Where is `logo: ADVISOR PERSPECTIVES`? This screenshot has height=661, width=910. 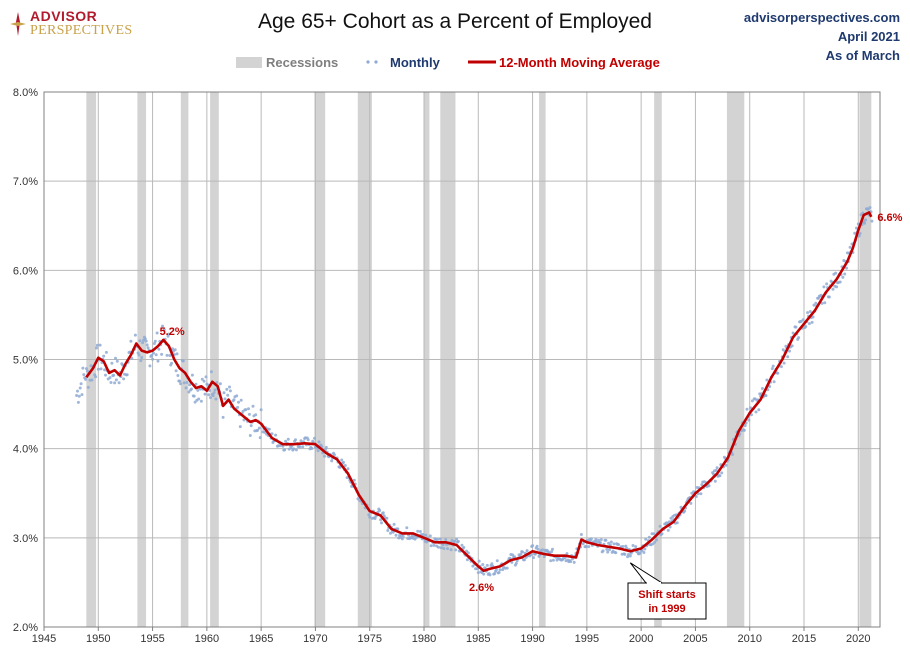
logo: ADVISOR PERSPECTIVES is located at coordinates (76, 24).